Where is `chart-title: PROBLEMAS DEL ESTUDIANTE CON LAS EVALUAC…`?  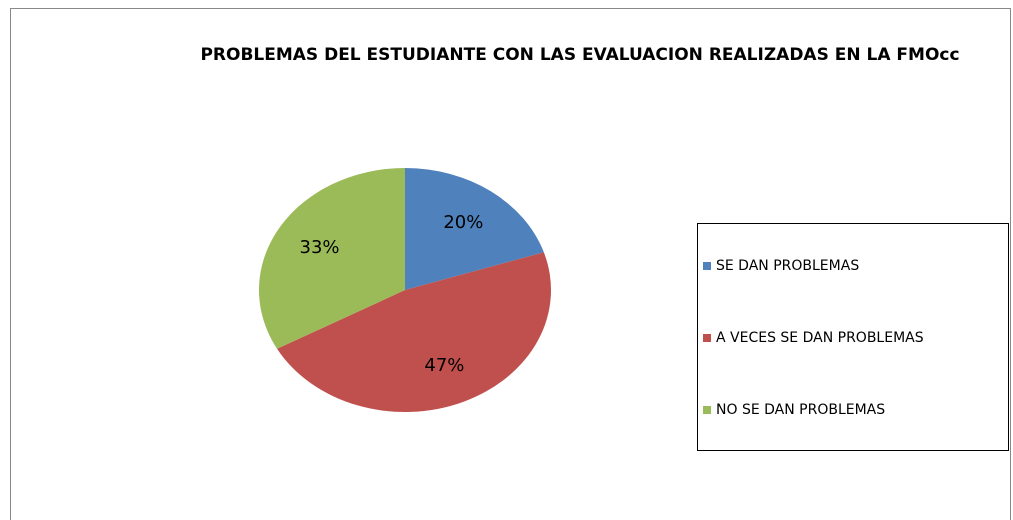
chart-title: PROBLEMAS DEL ESTUDIANTE CON LAS EVALUAC… is located at coordinates (580, 55).